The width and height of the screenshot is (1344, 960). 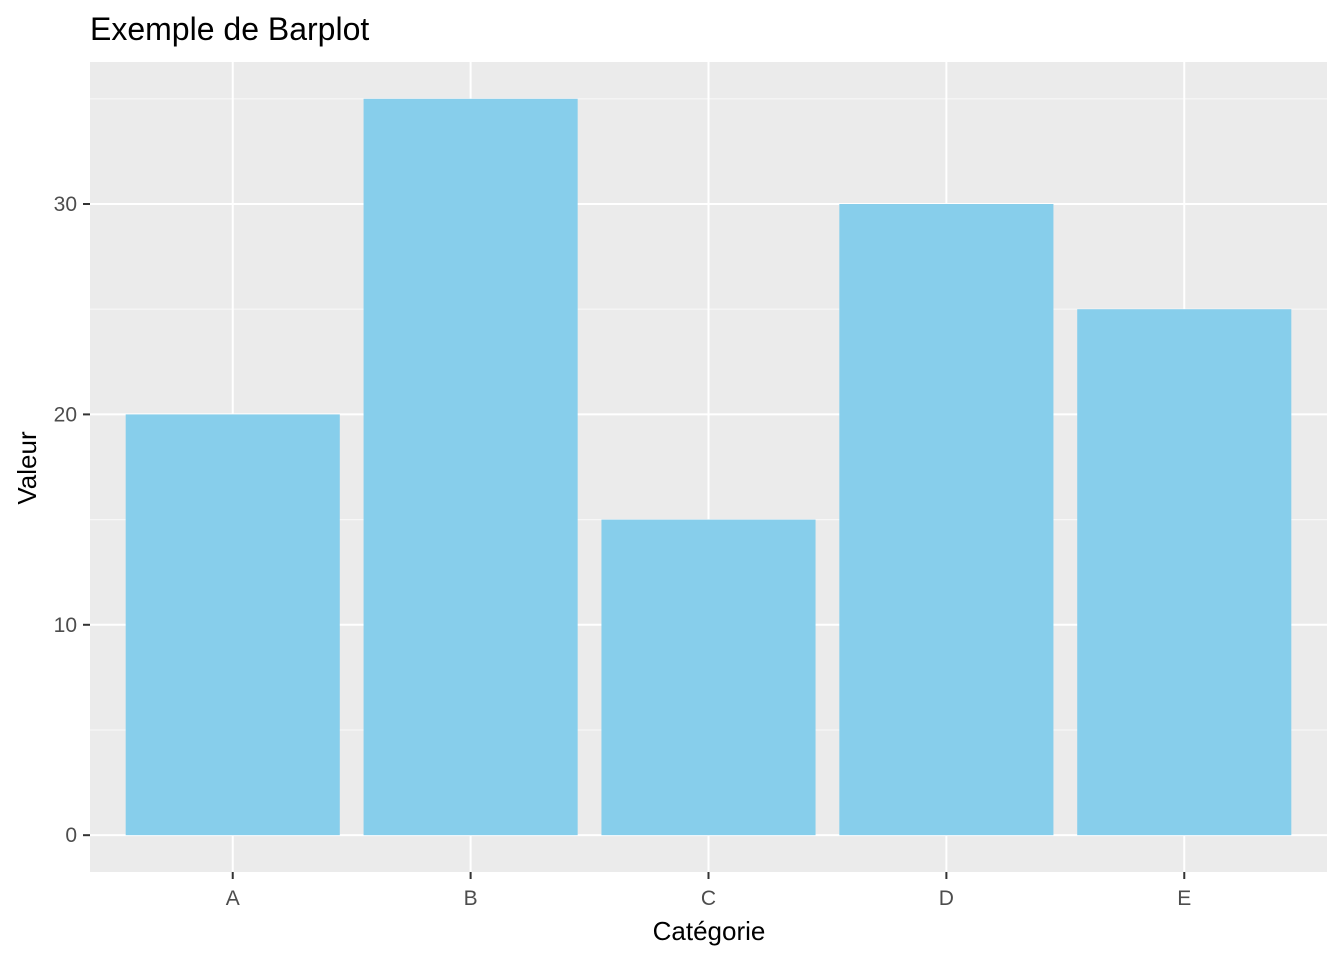 What do you see at coordinates (946, 520) in the screenshot?
I see `bar-d` at bounding box center [946, 520].